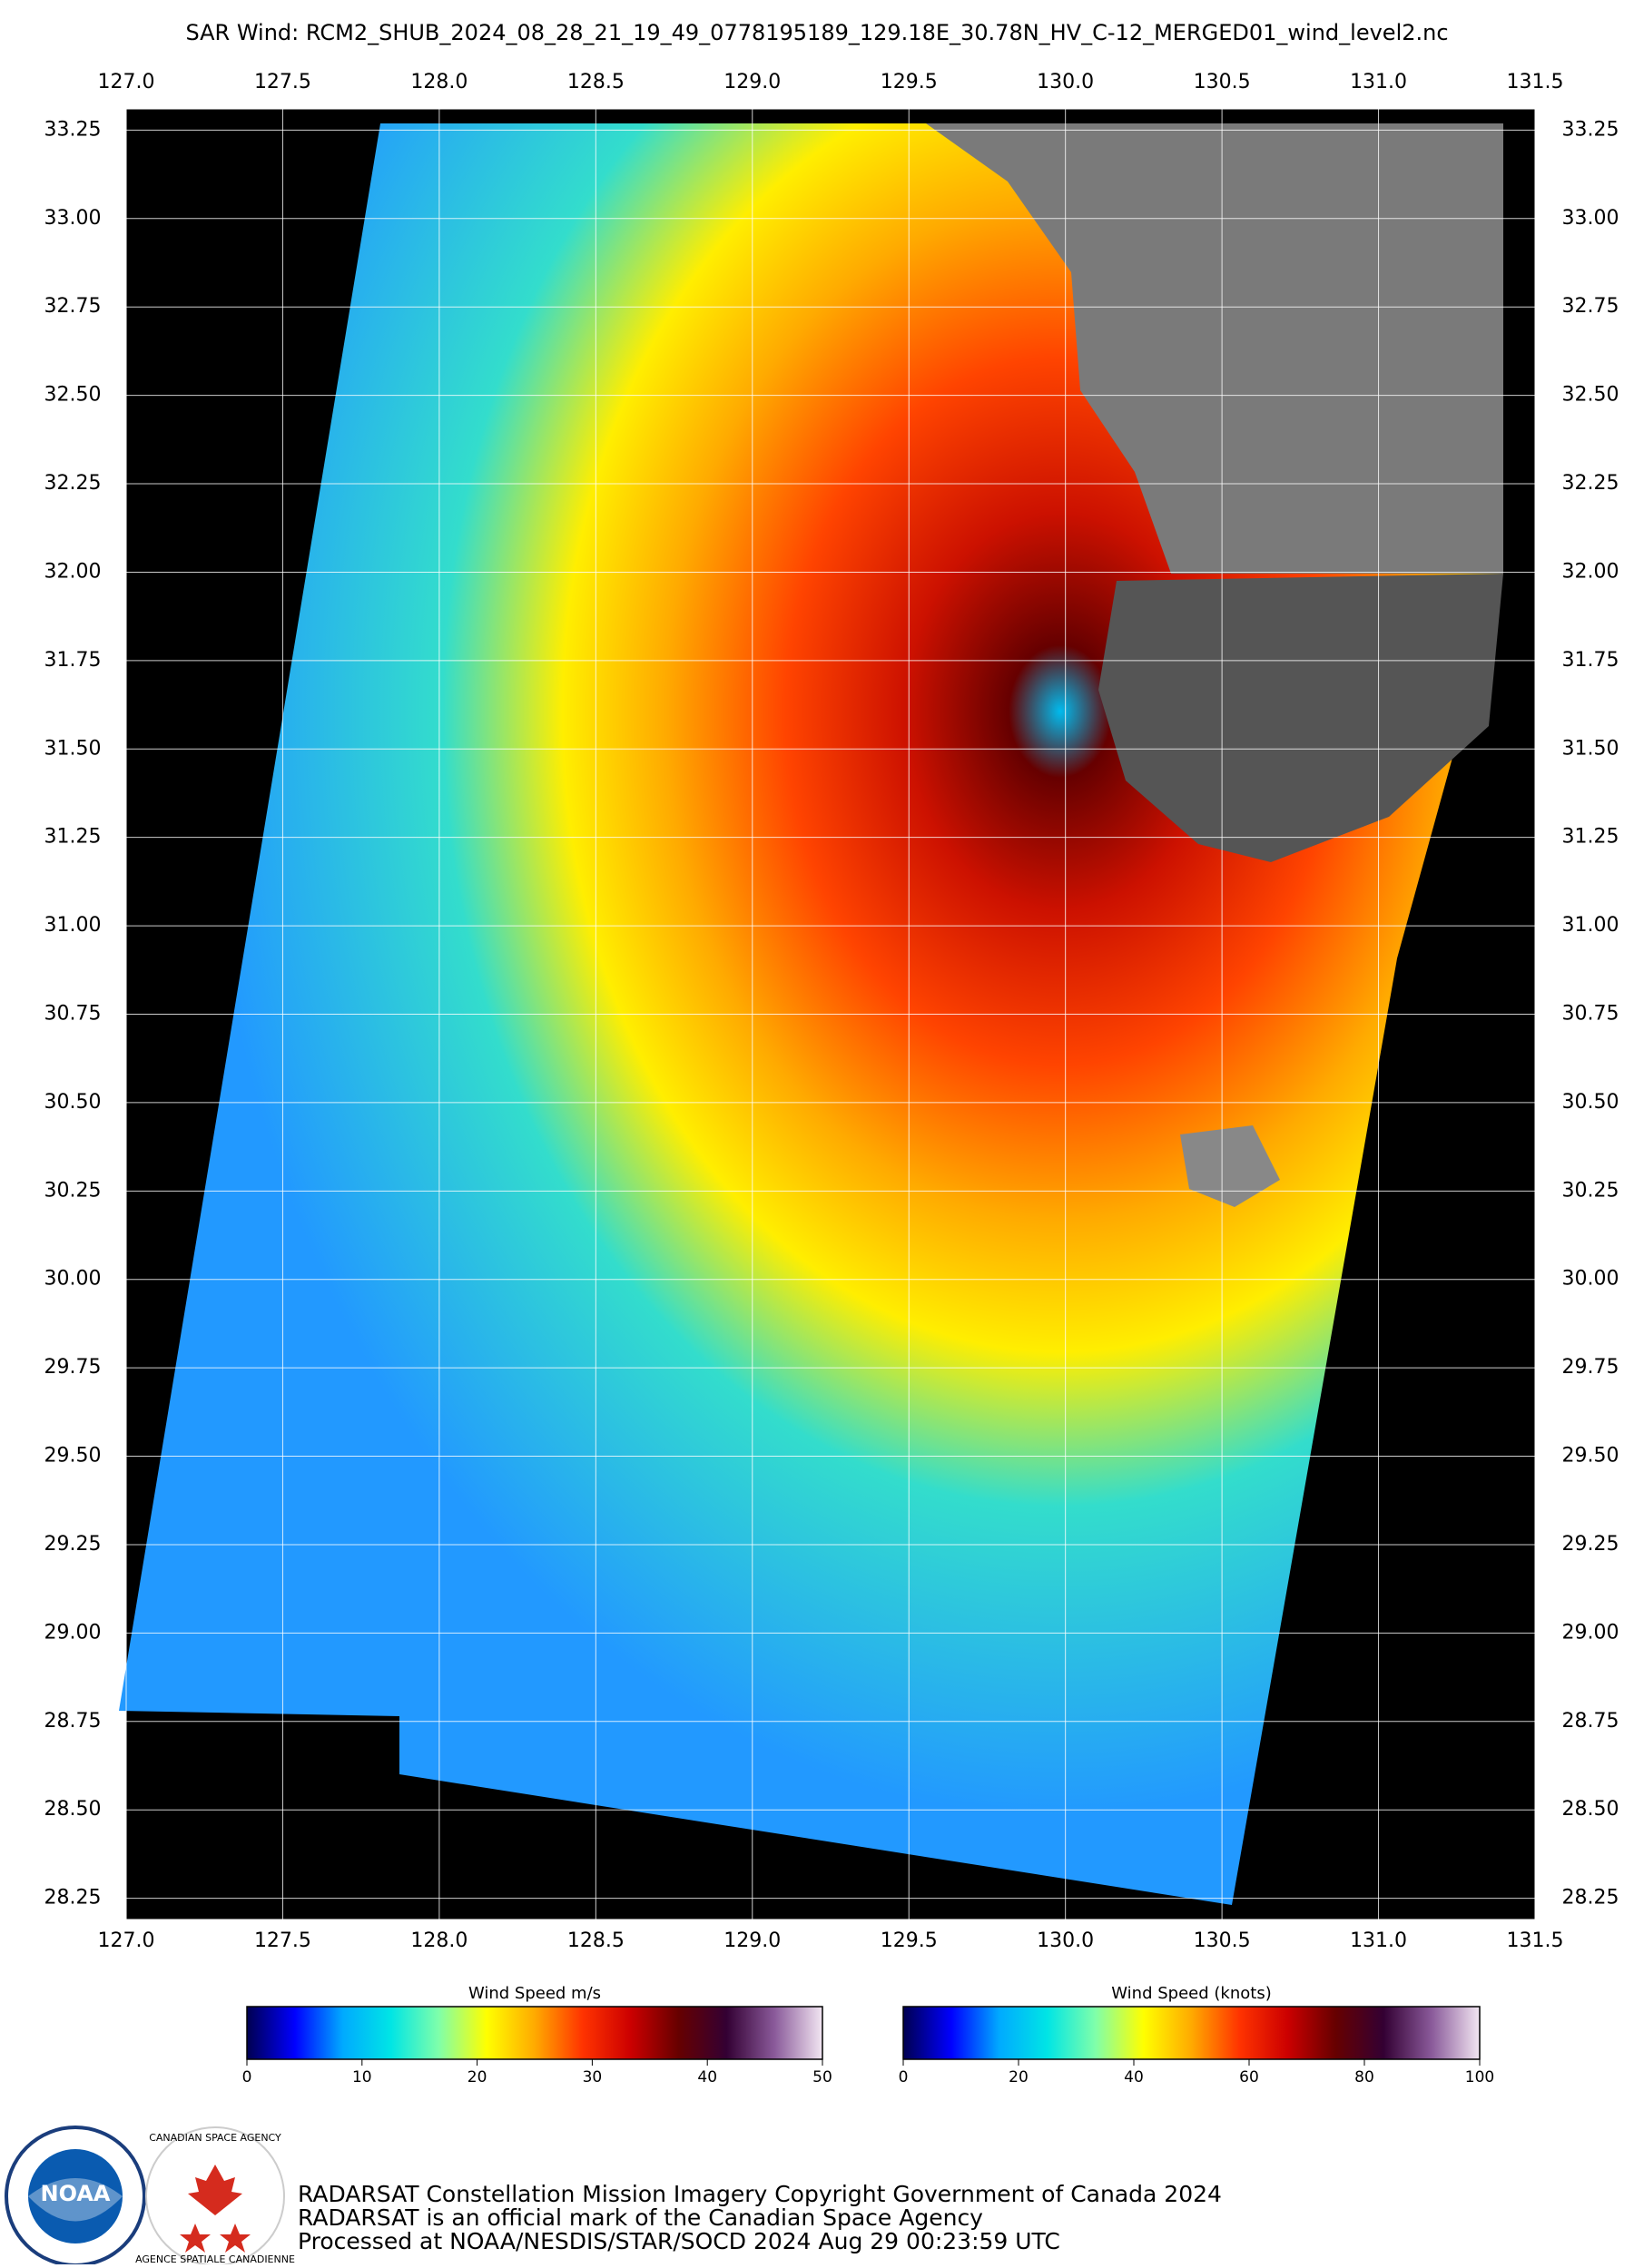 This screenshot has width=1634, height=2268. I want to click on land, so click(1214, 348).